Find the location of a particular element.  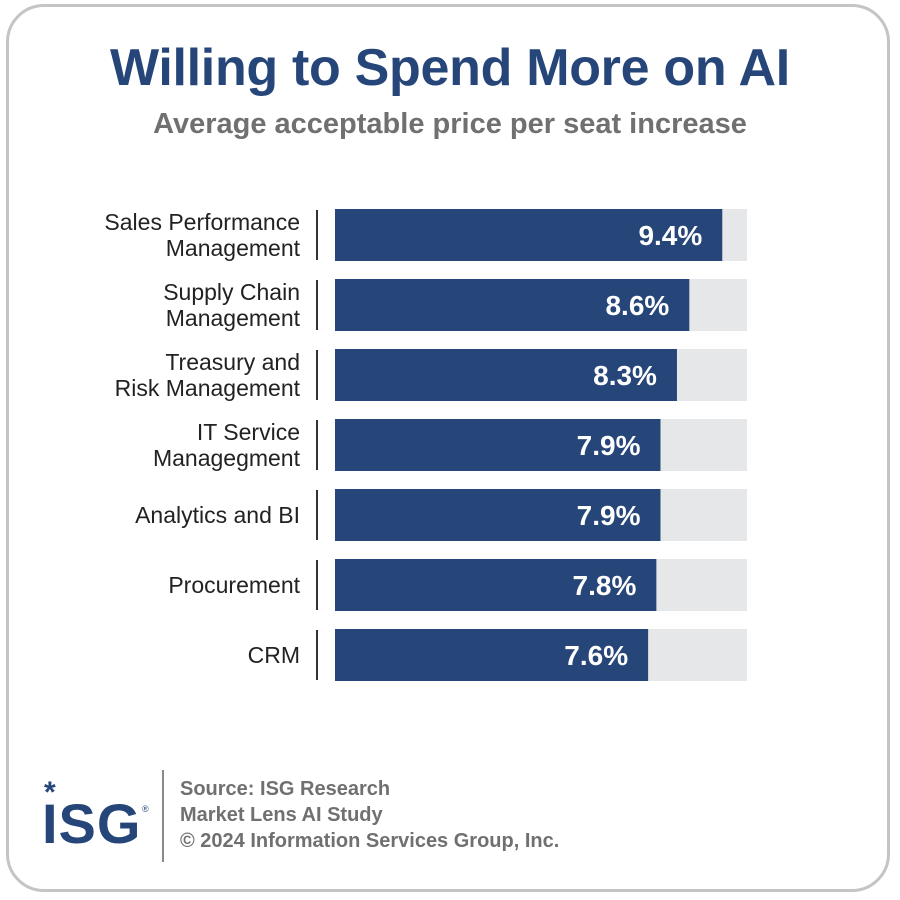

footer-divider is located at coordinates (163, 816).